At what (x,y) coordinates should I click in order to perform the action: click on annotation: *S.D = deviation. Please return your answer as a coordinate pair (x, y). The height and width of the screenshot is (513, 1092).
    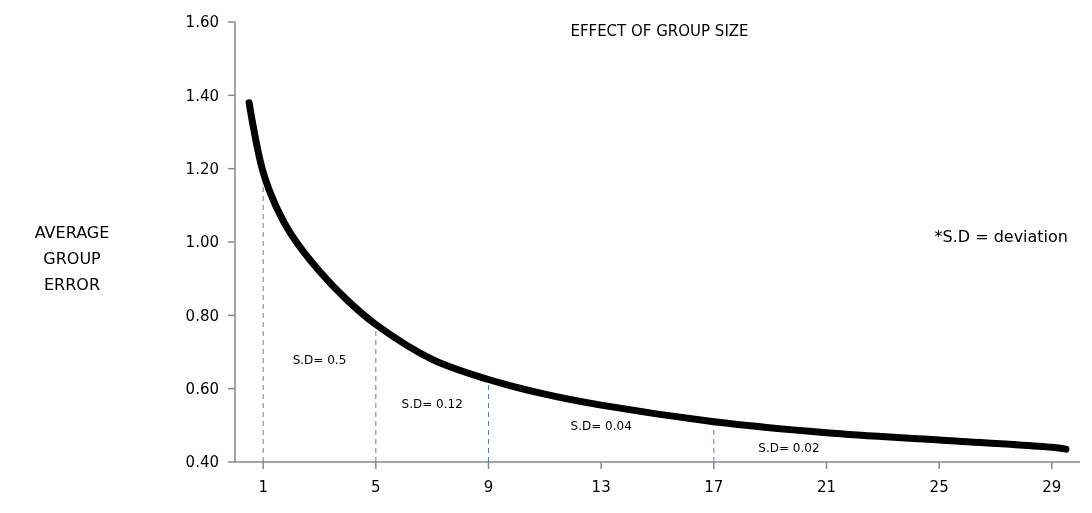
    Looking at the image, I should click on (1001, 236).